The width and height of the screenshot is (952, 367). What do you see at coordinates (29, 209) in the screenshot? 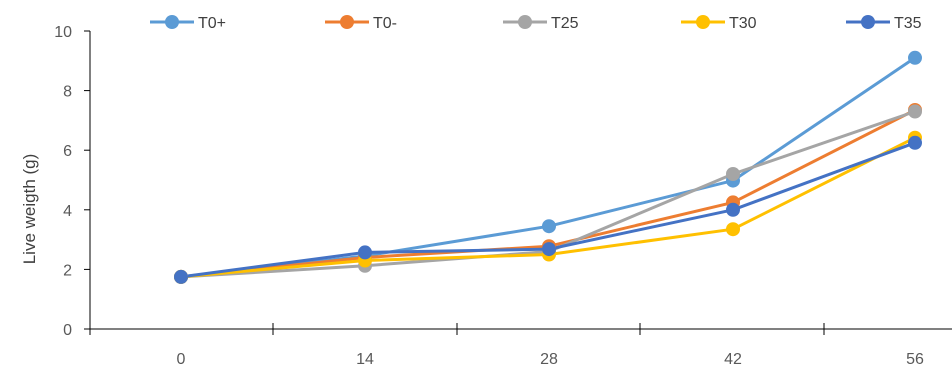
I see `y-axis-title: Live weigth (g)` at bounding box center [29, 209].